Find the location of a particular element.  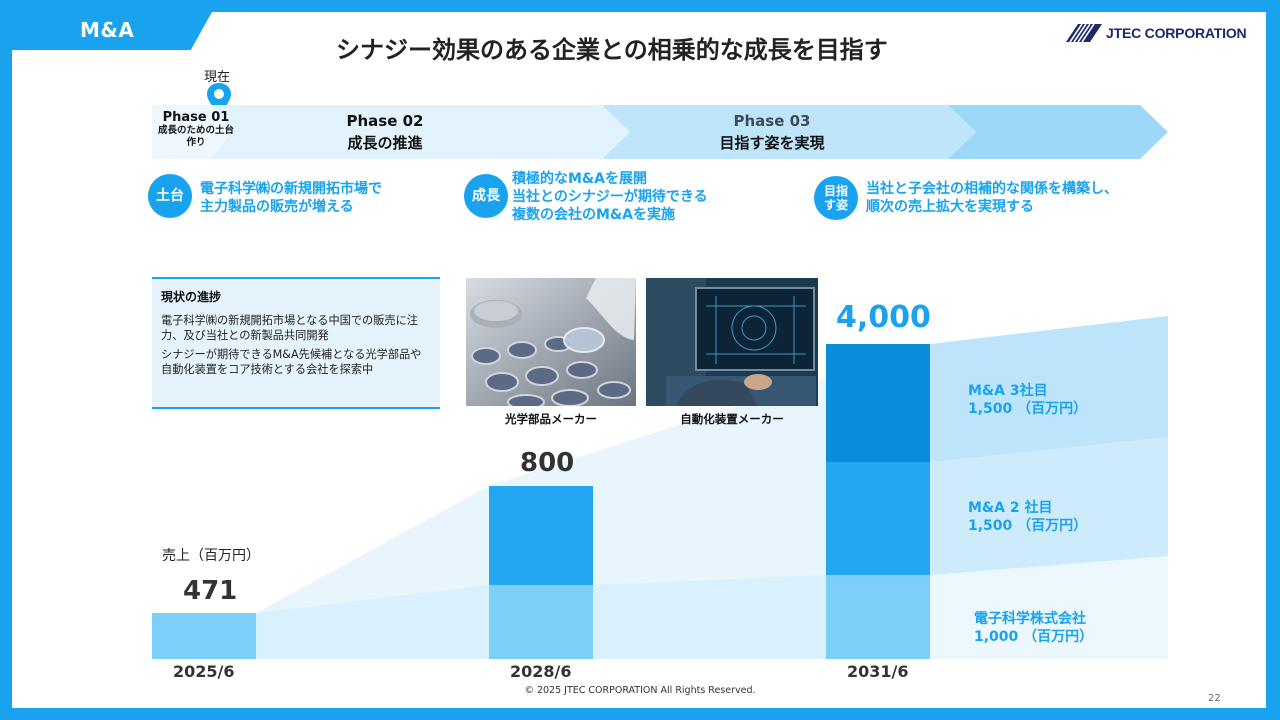

automation-monitor-photo is located at coordinates (732, 342).